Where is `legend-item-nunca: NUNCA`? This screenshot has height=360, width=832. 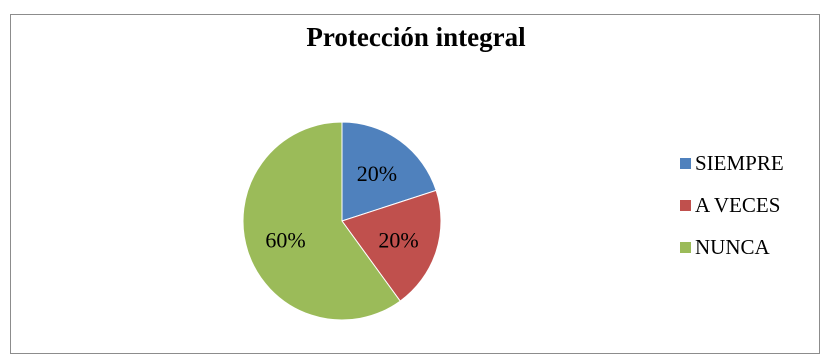 legend-item-nunca: NUNCA is located at coordinates (732, 246).